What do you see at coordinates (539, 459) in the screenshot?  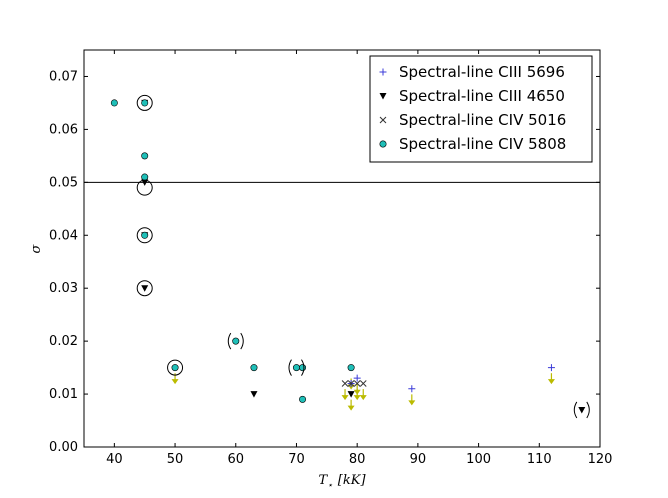 I see `x-tick-label: 110` at bounding box center [539, 459].